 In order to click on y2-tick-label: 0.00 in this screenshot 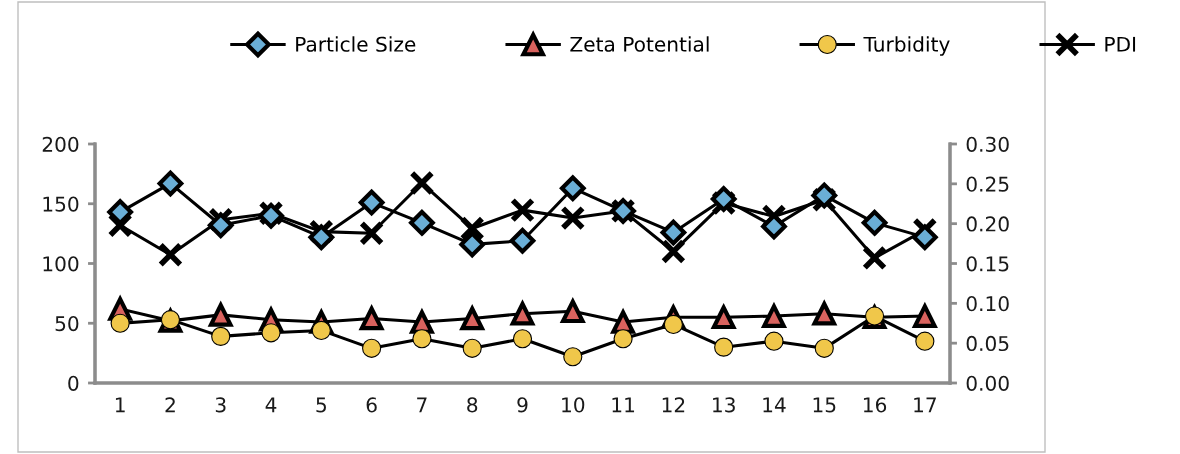, I will do `click(987, 383)`.